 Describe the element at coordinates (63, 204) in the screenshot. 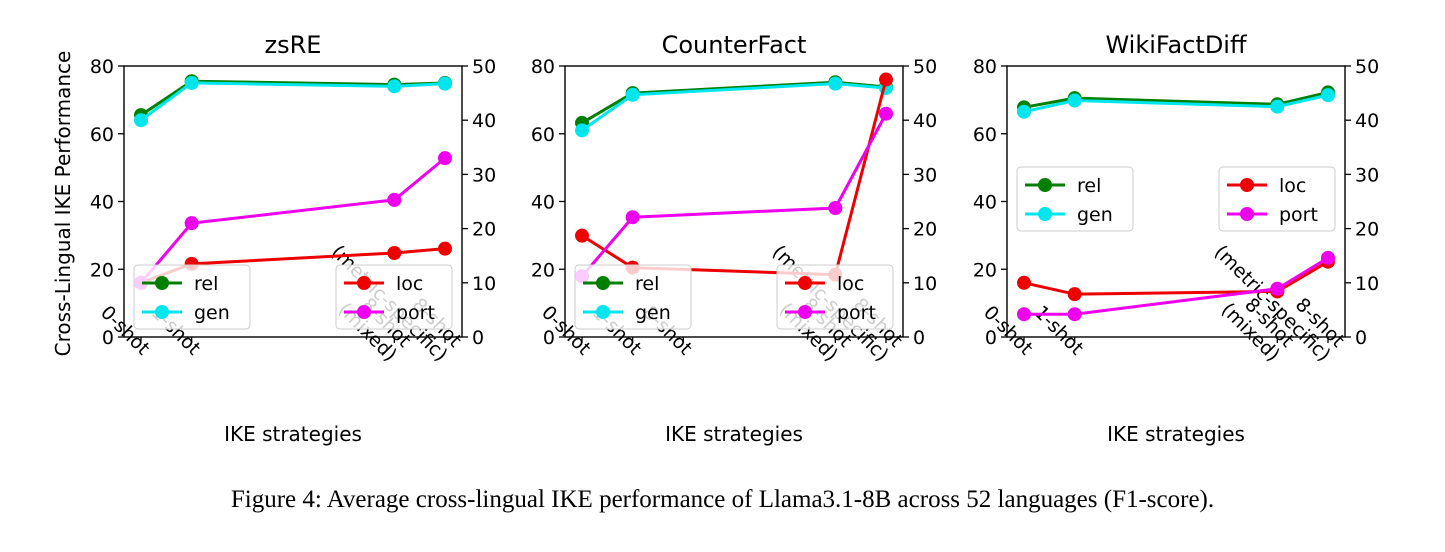

I see `y-axis-label: Cross-Lingual IKE Performance` at that location.